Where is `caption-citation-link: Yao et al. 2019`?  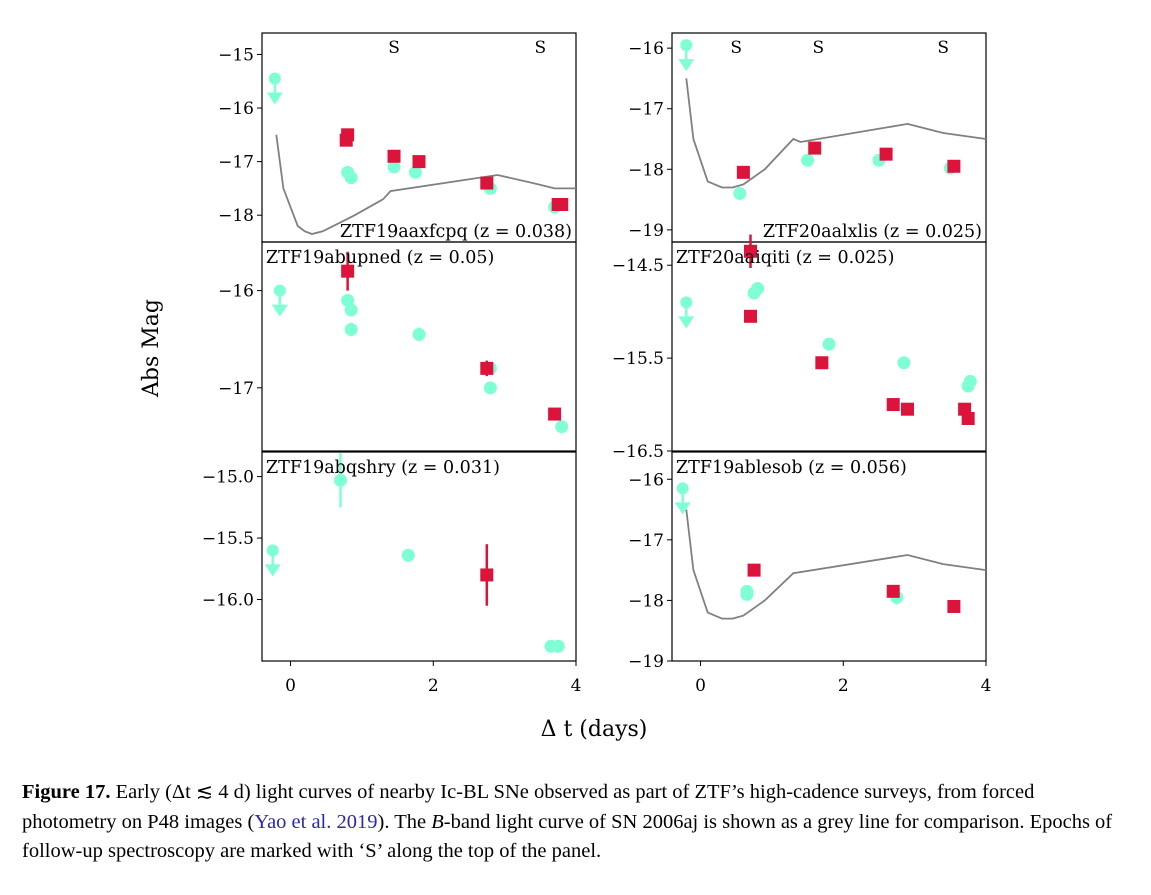
caption-citation-link: Yao et al. 2019 is located at coordinates (316, 821).